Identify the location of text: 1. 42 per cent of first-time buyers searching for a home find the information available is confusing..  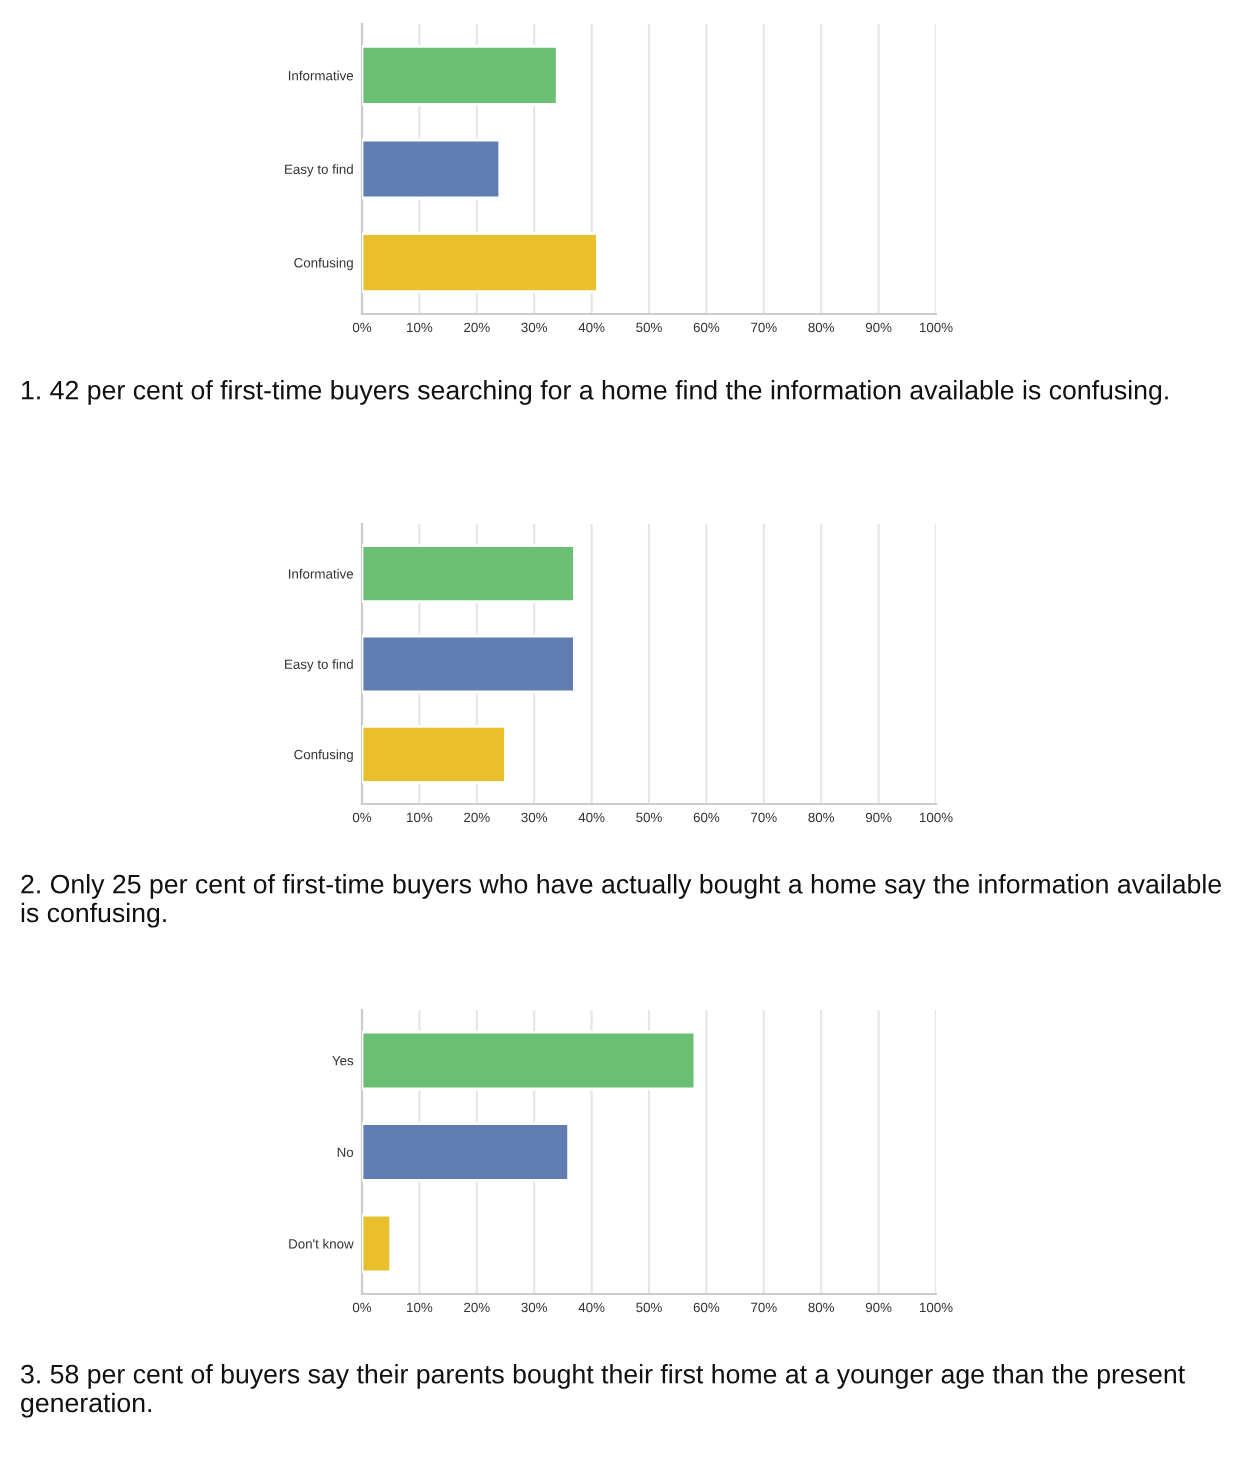
(595, 392).